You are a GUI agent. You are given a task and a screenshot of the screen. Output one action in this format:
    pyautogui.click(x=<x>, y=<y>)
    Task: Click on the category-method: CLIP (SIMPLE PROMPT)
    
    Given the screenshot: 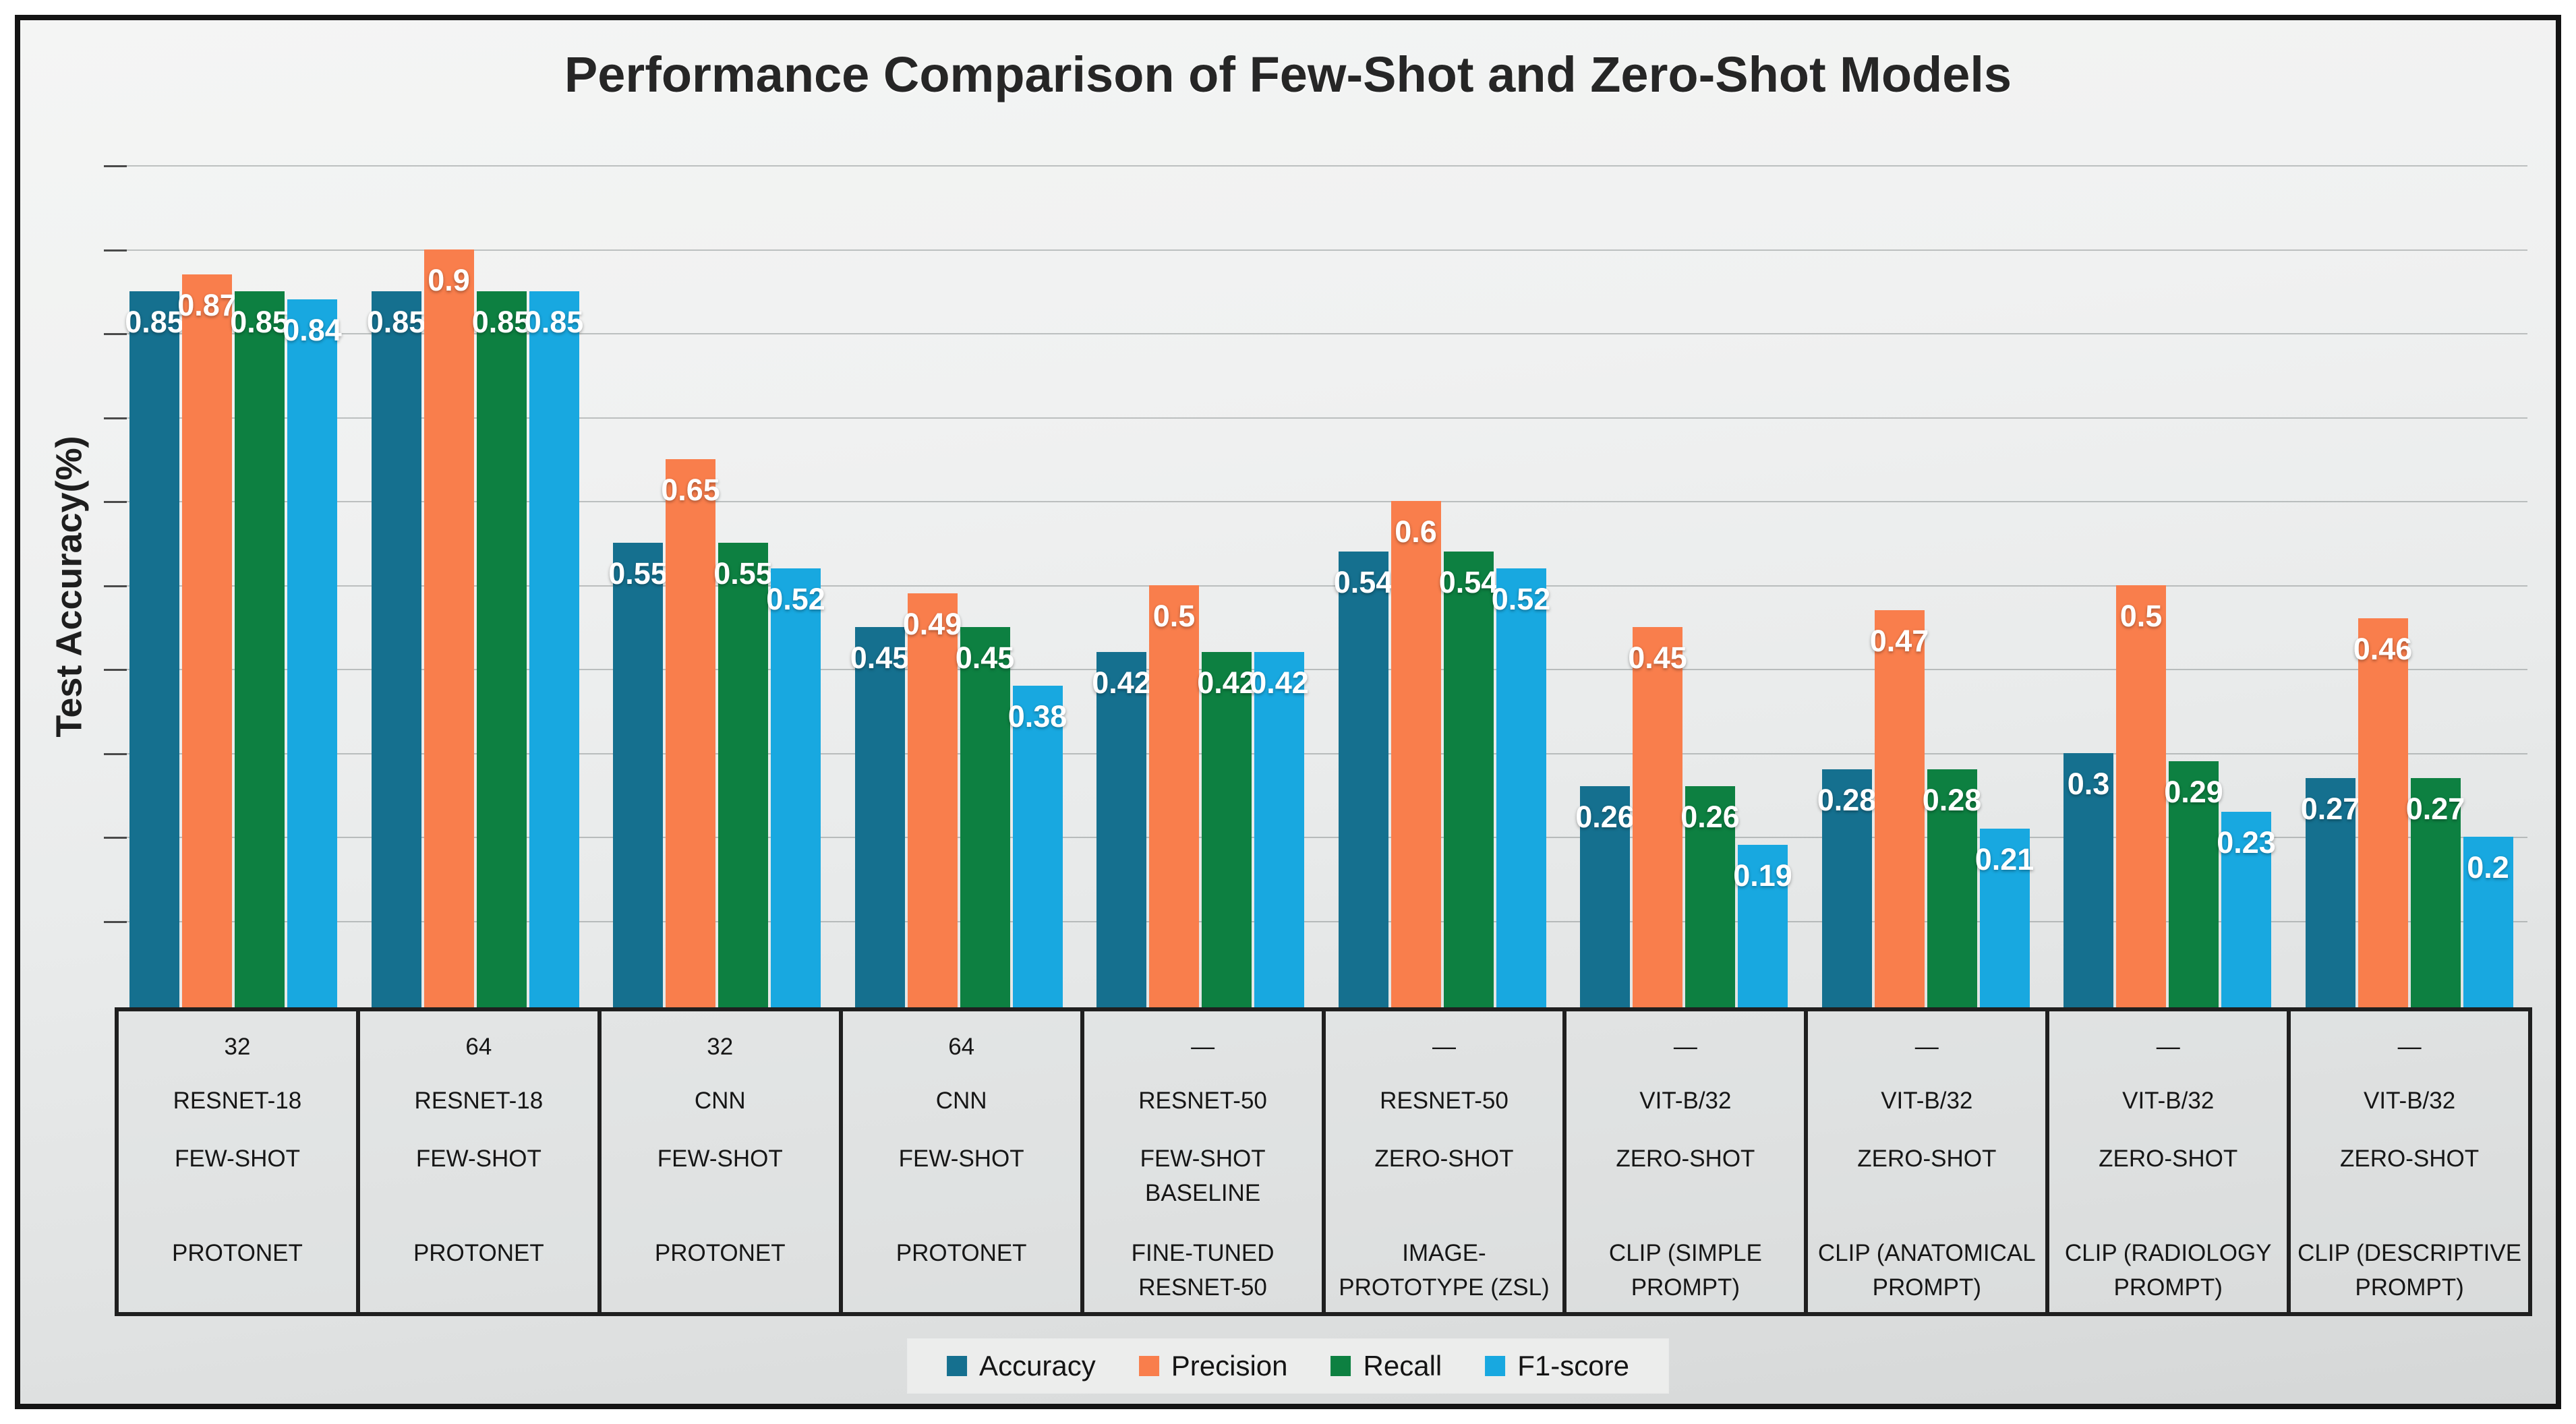 What is the action you would take?
    pyautogui.click(x=1685, y=1270)
    